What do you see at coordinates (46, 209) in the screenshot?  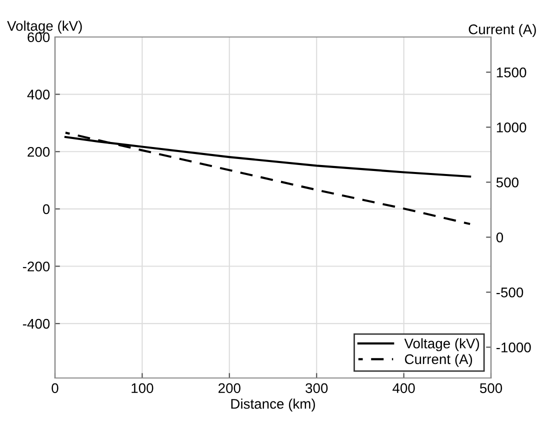 I see `y-tick-label: 0` at bounding box center [46, 209].